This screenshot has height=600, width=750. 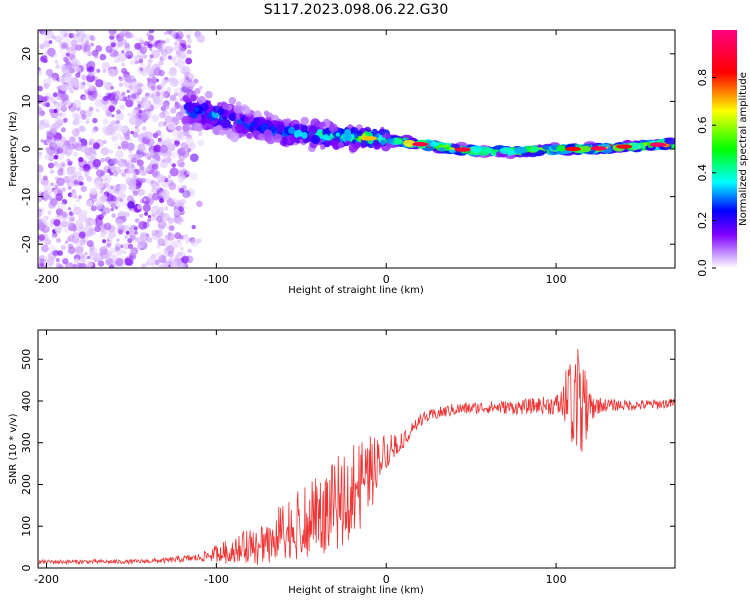 I want to click on x-tick-label: -100, so click(x=216, y=279).